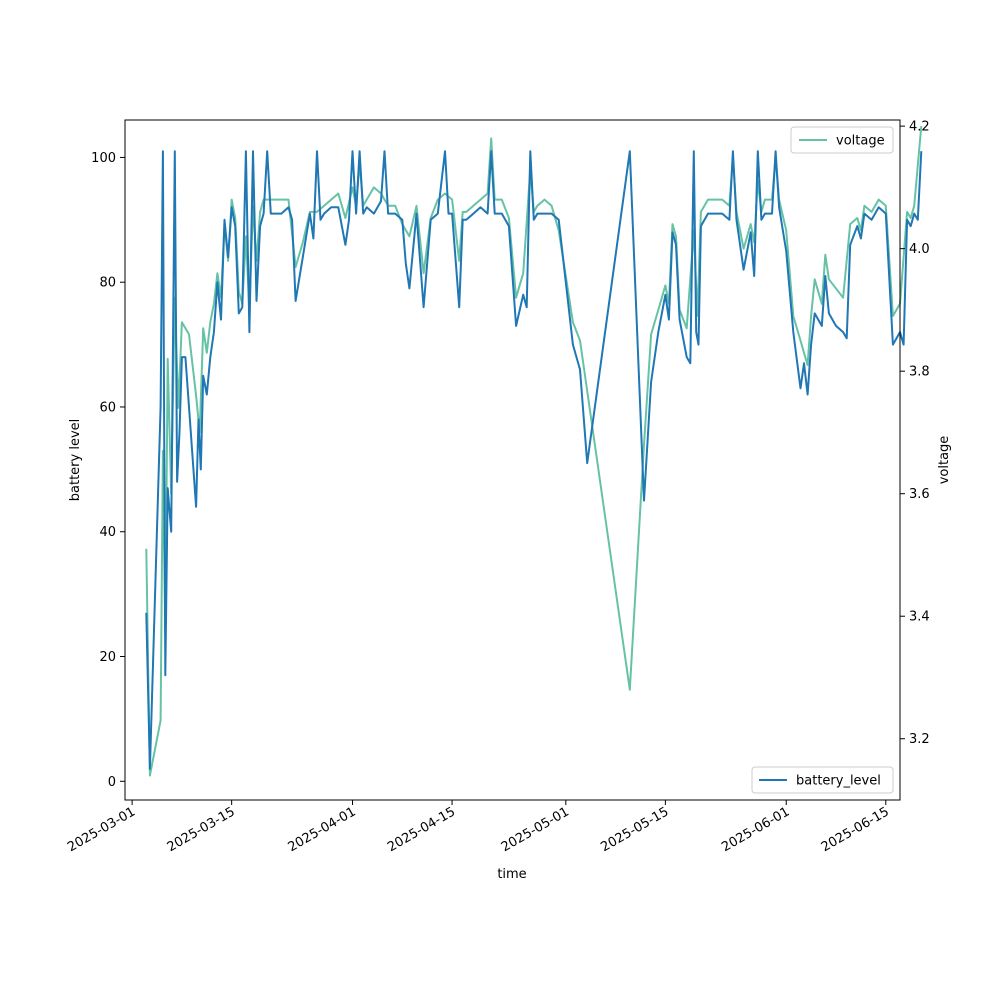 Image resolution: width=1000 pixels, height=1000 pixels. Describe the element at coordinates (919, 617) in the screenshot. I see `y-right-tick-label: 3.4` at that location.